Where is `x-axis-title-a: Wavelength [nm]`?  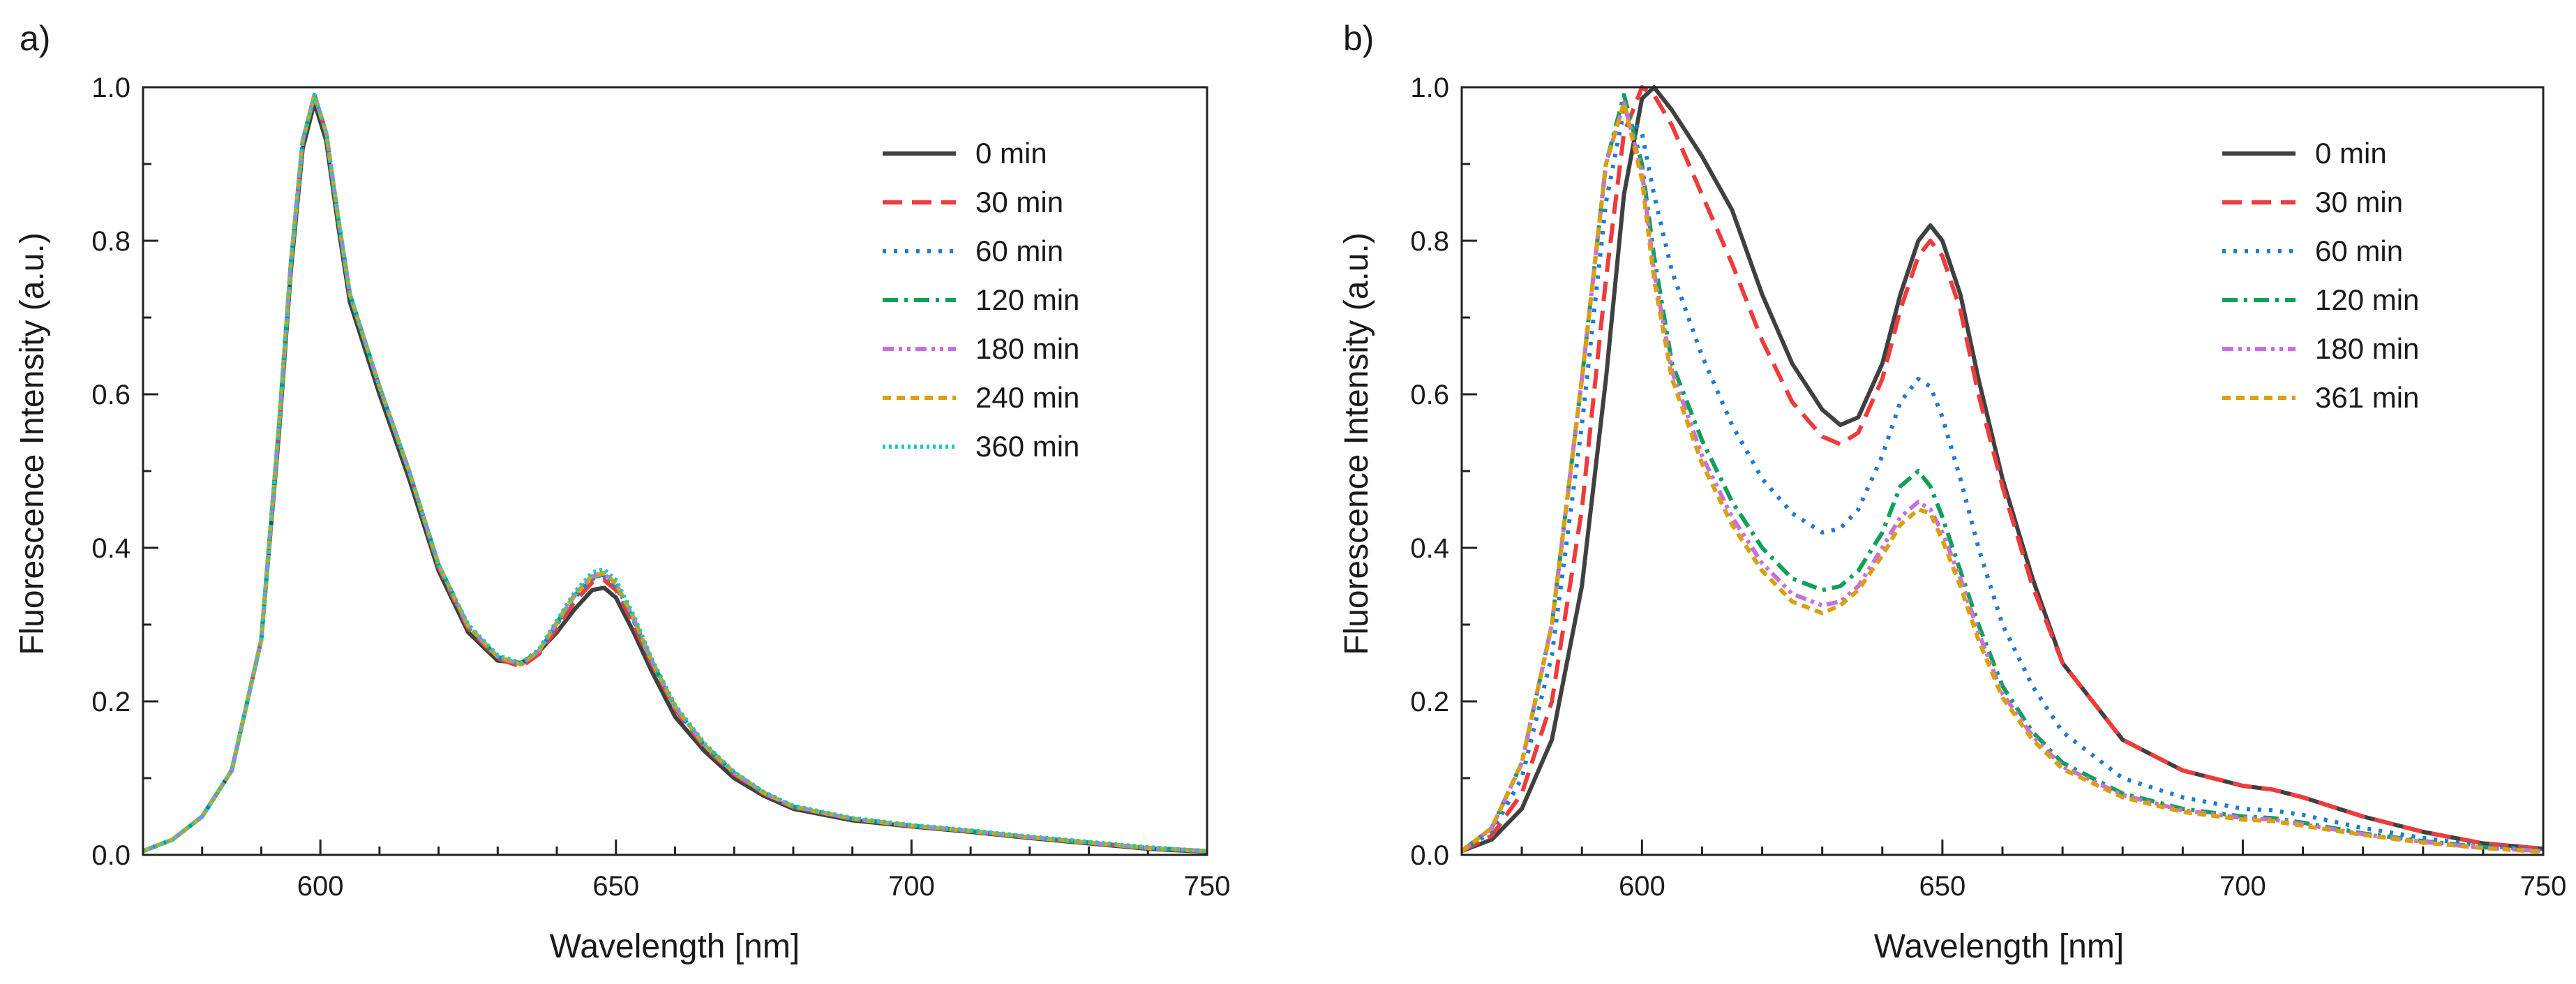
x-axis-title-a: Wavelength [nm] is located at coordinates (675, 946).